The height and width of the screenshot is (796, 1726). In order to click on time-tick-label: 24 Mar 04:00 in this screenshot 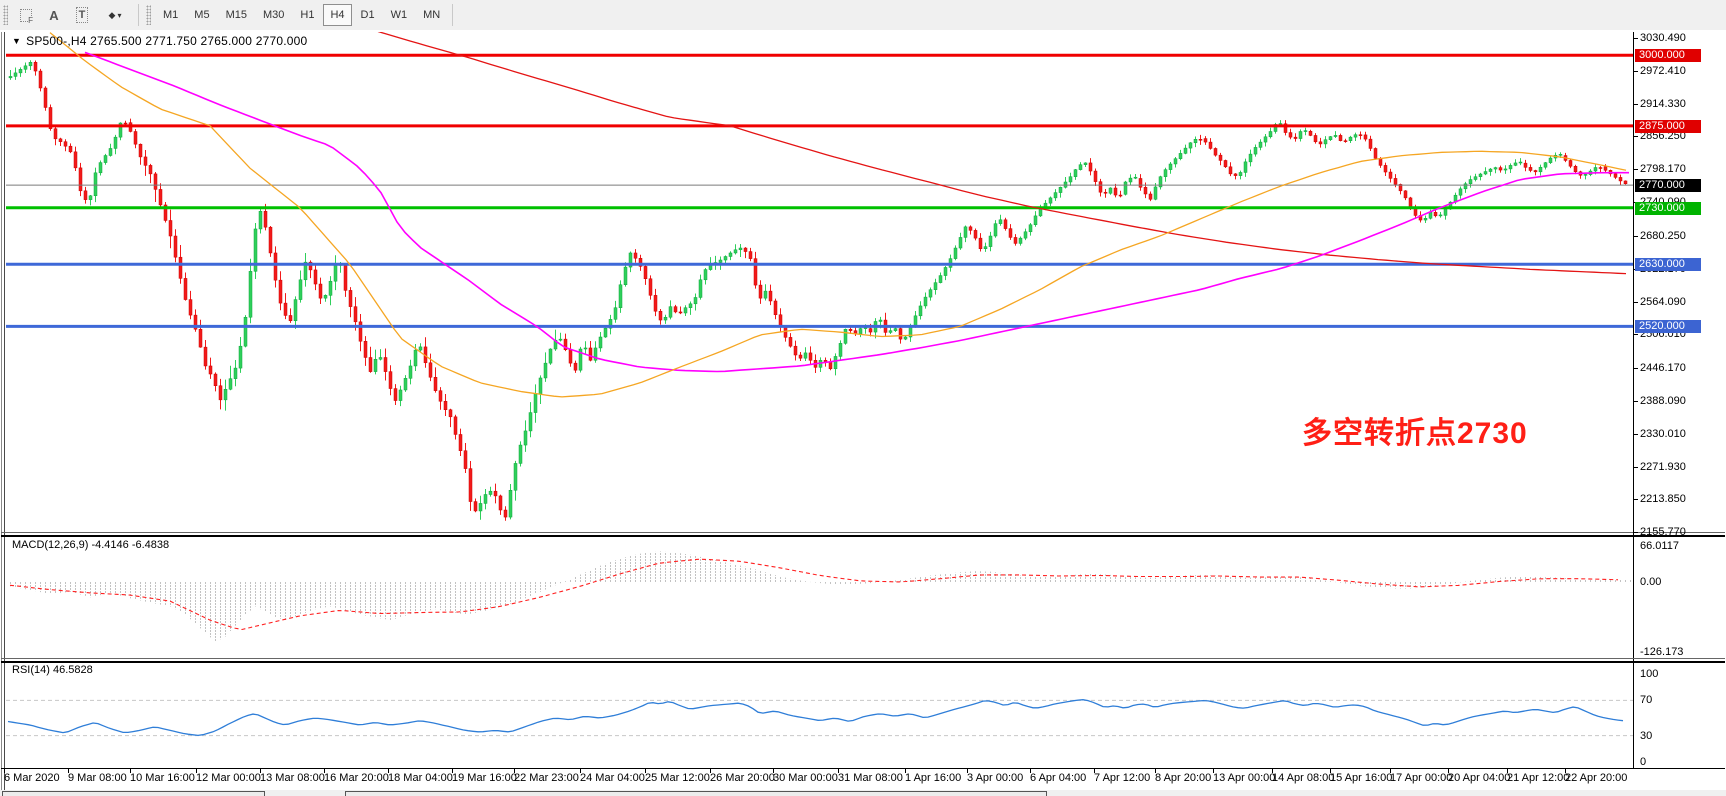, I will do `click(612, 778)`.